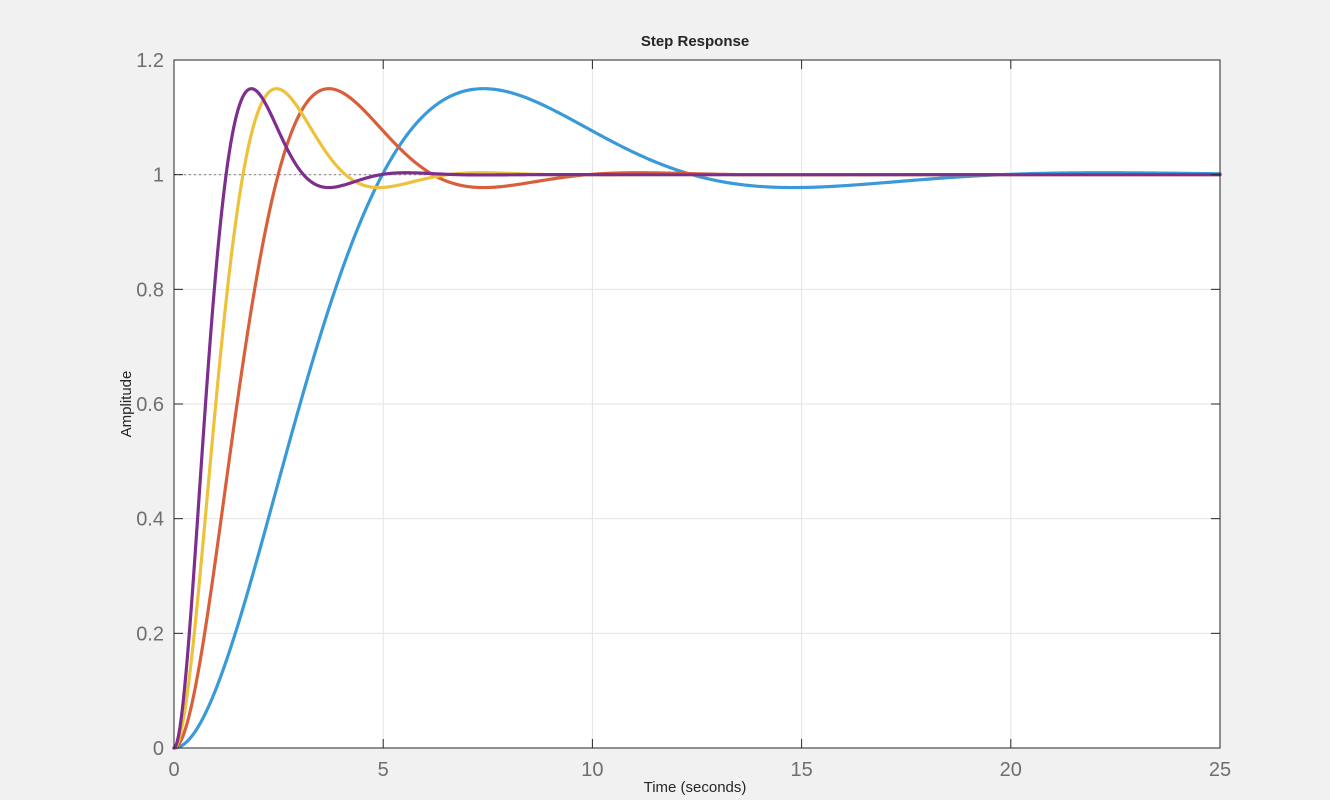 The height and width of the screenshot is (800, 1330). What do you see at coordinates (126, 404) in the screenshot?
I see `y-axis-label: Amplitude` at bounding box center [126, 404].